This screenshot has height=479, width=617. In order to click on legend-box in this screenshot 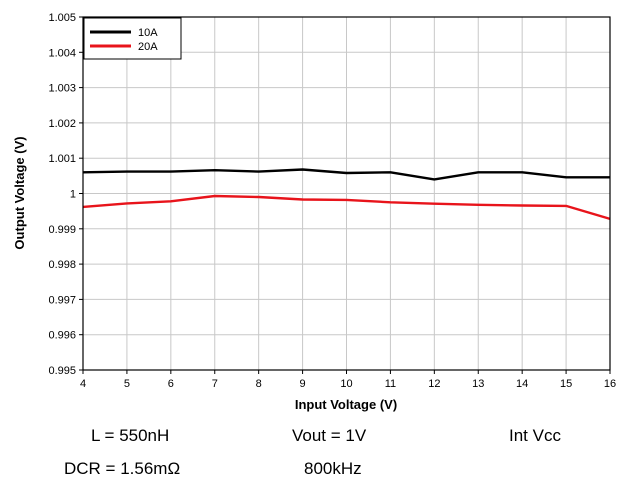, I will do `click(132, 38)`.